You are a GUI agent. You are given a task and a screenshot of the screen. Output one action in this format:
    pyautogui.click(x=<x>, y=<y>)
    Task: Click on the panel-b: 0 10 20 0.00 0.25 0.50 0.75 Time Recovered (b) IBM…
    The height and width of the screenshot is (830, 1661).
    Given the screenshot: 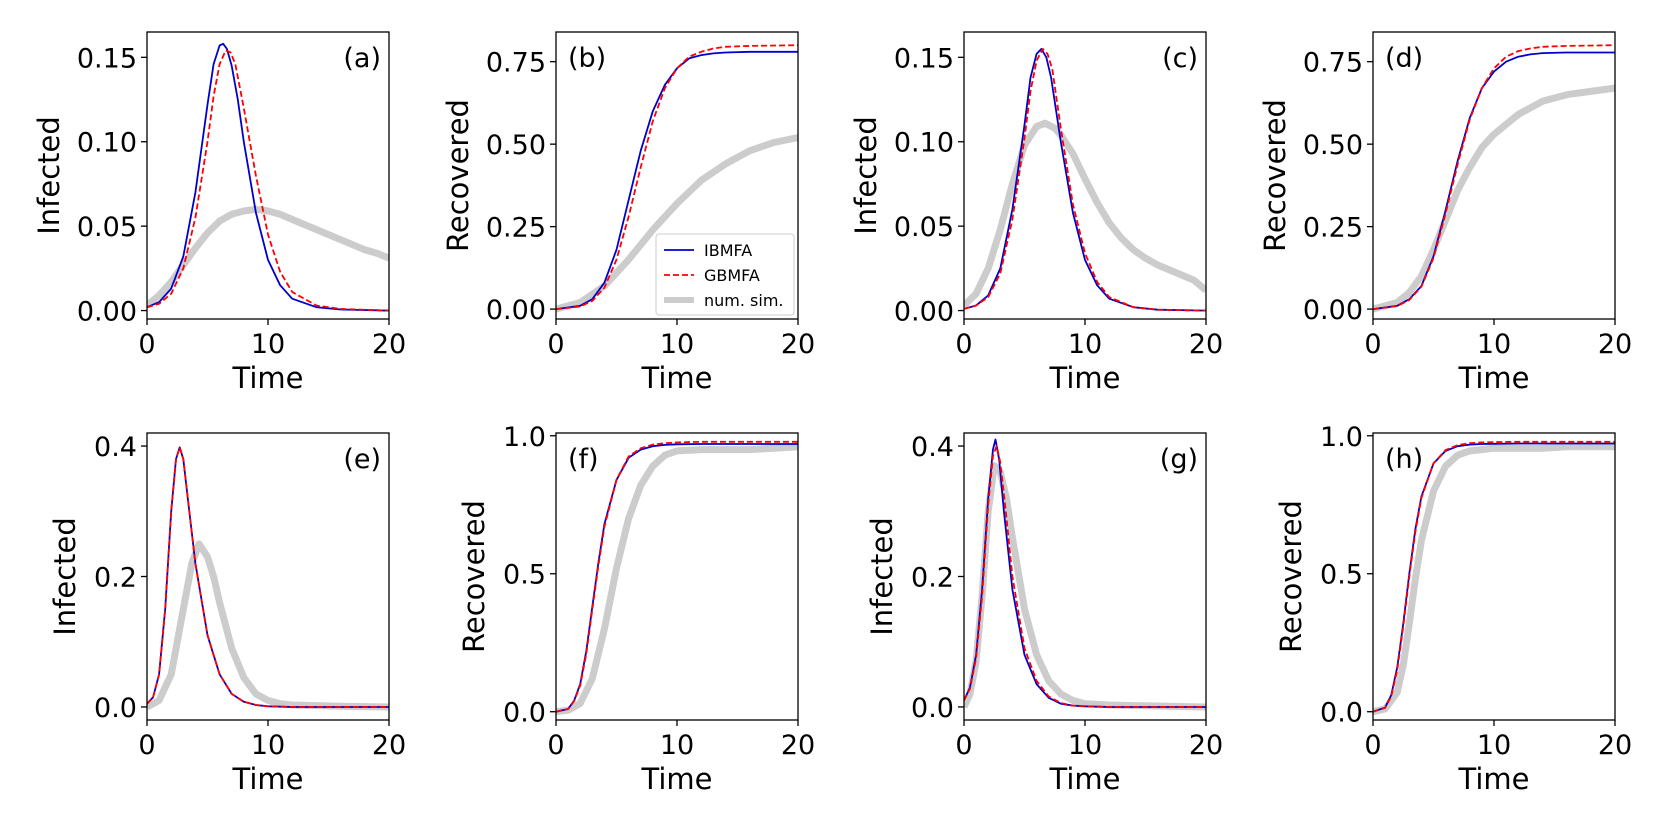 What is the action you would take?
    pyautogui.click(x=628, y=213)
    